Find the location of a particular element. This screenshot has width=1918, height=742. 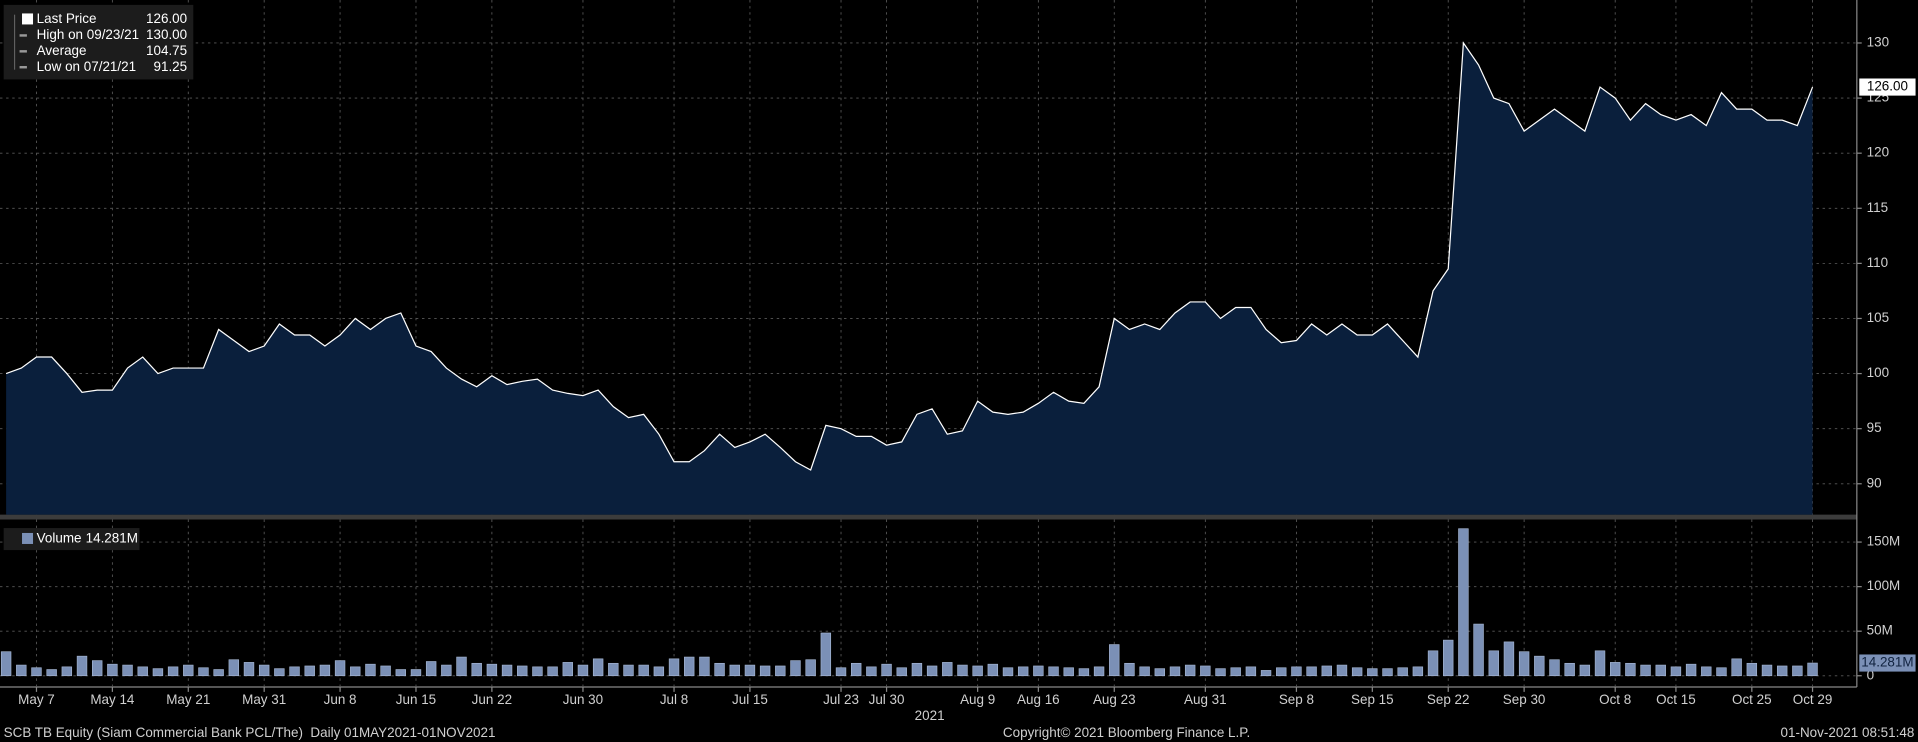

y-tick-label: 100 is located at coordinates (1878, 372).